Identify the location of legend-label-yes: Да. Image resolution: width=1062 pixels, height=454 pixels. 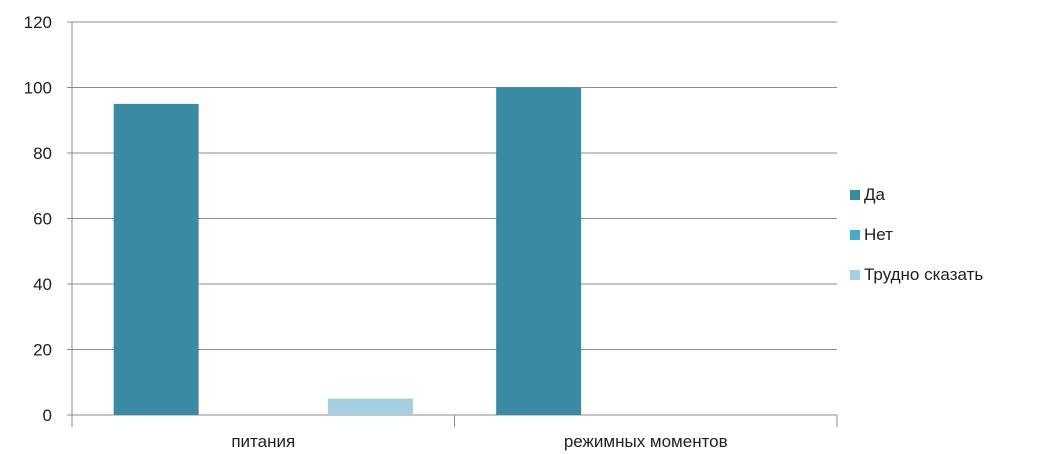
(874, 194).